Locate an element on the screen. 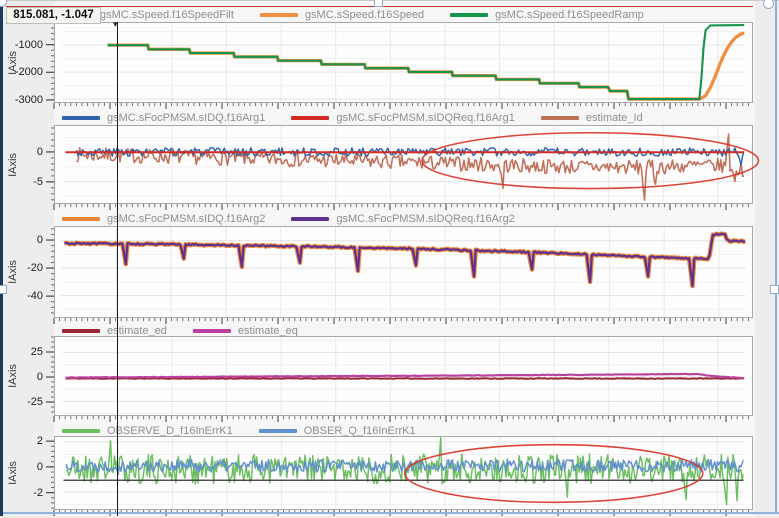 The image size is (779, 518). trace-gsmc-sfocpmsm-sidqreq-f16arg2 is located at coordinates (405, 260).